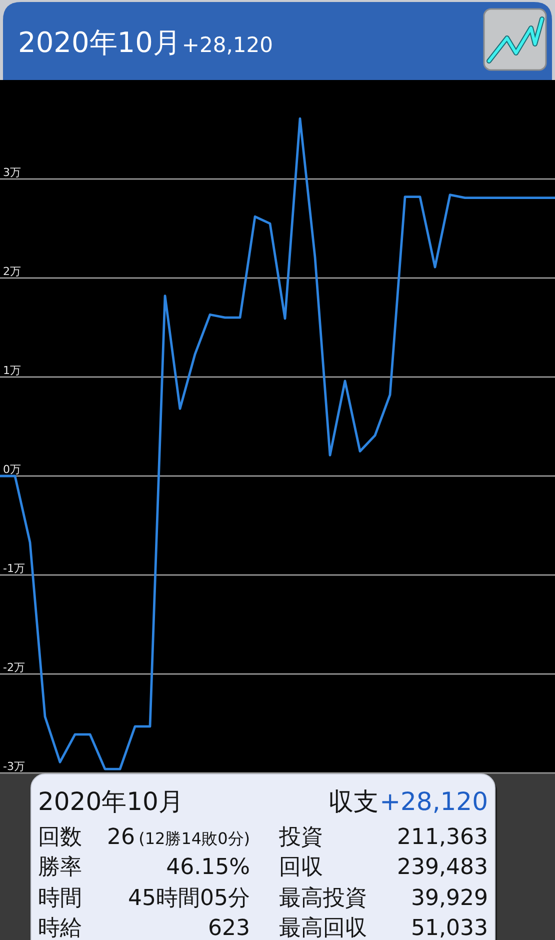  What do you see at coordinates (301, 867) in the screenshot?
I see `text: 回収` at bounding box center [301, 867].